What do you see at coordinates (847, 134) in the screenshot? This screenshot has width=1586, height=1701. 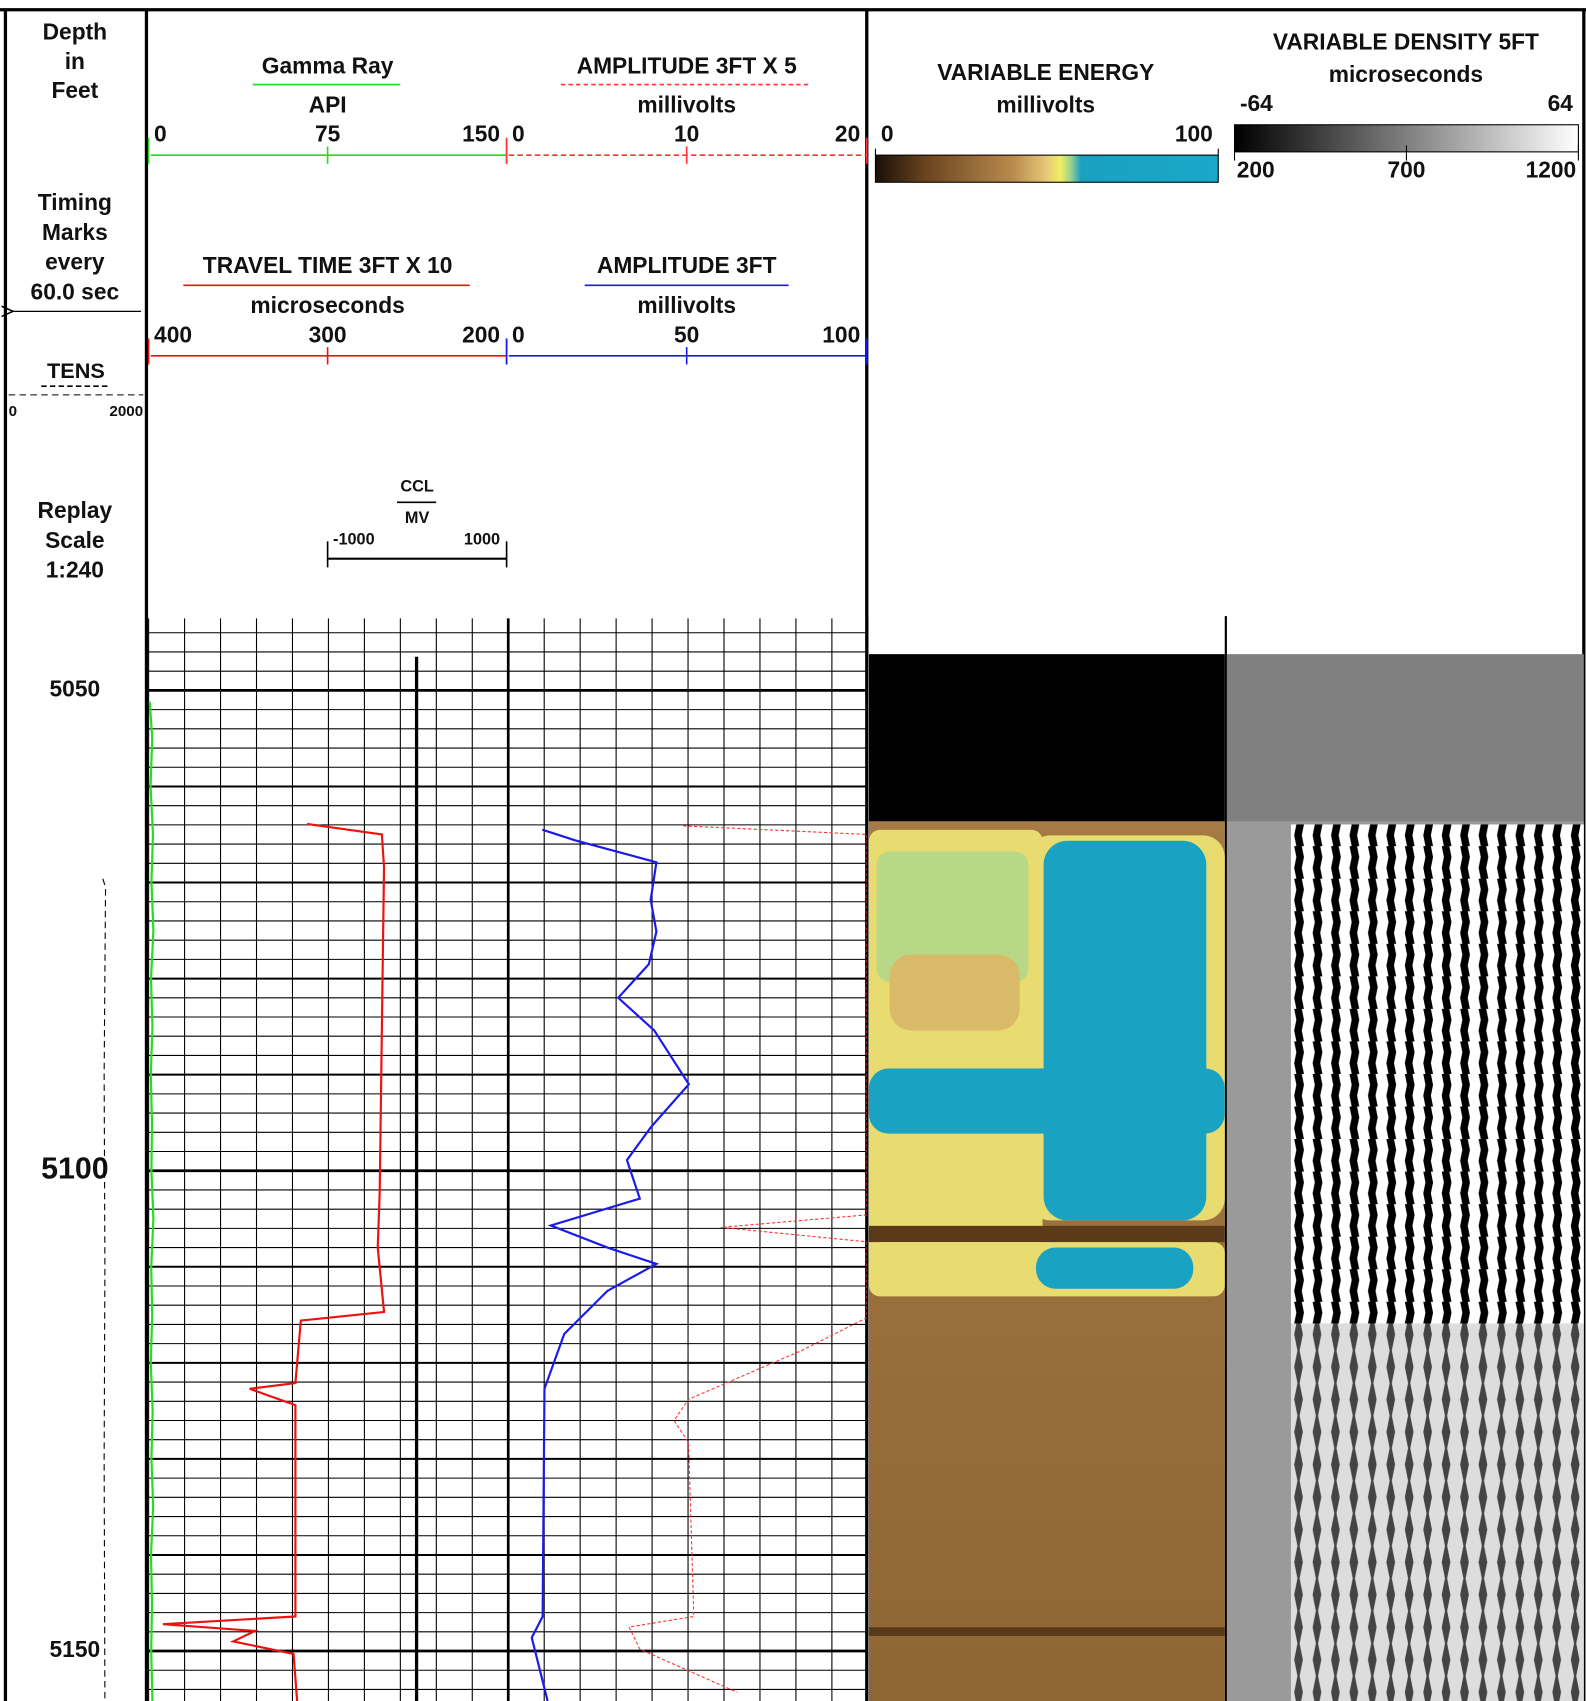 I see `scale-tick-label: 20` at bounding box center [847, 134].